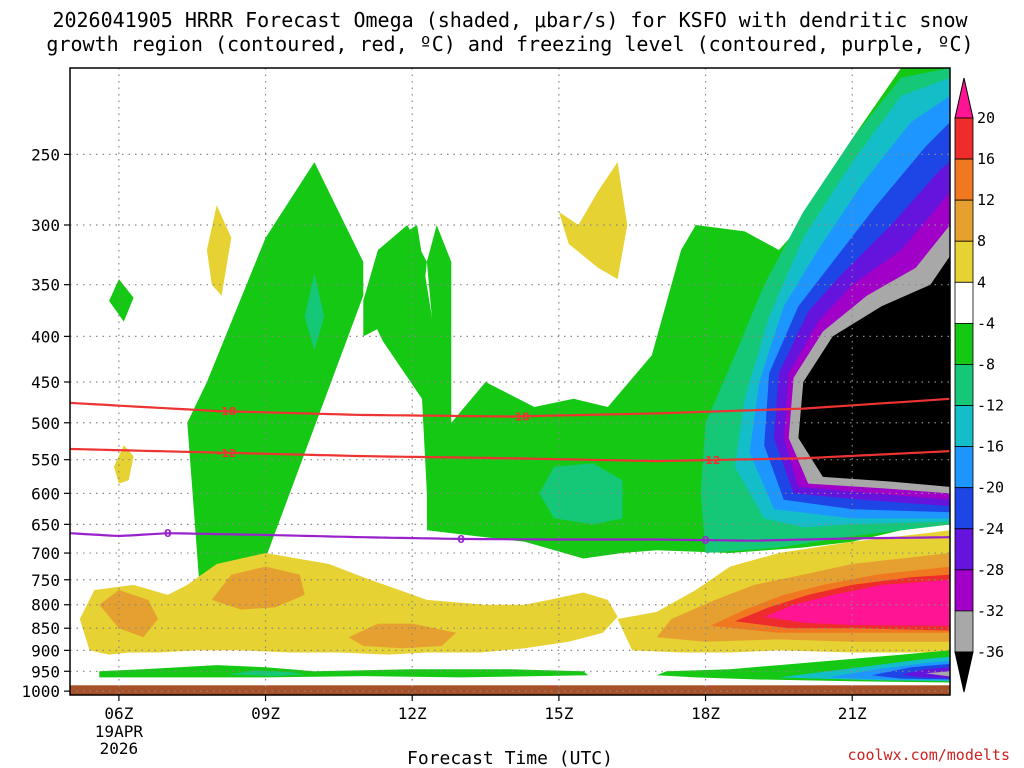  Describe the element at coordinates (45, 460) in the screenshot. I see `y-tick-label: 550` at that location.